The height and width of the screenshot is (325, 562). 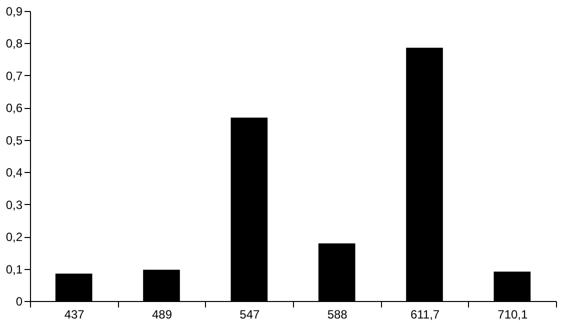 I want to click on x-tick-label: 611,7, so click(x=425, y=315).